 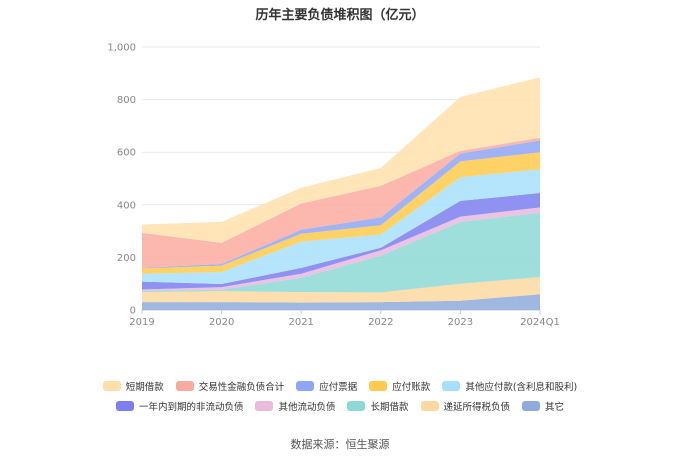 I want to click on legend-label: 应付票据, so click(x=338, y=387).